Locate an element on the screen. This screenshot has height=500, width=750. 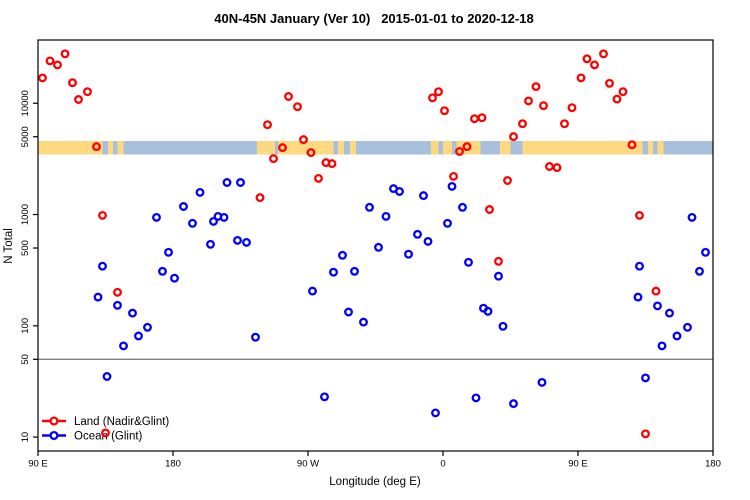
y-tick-label: 1000 is located at coordinates (25, 214).